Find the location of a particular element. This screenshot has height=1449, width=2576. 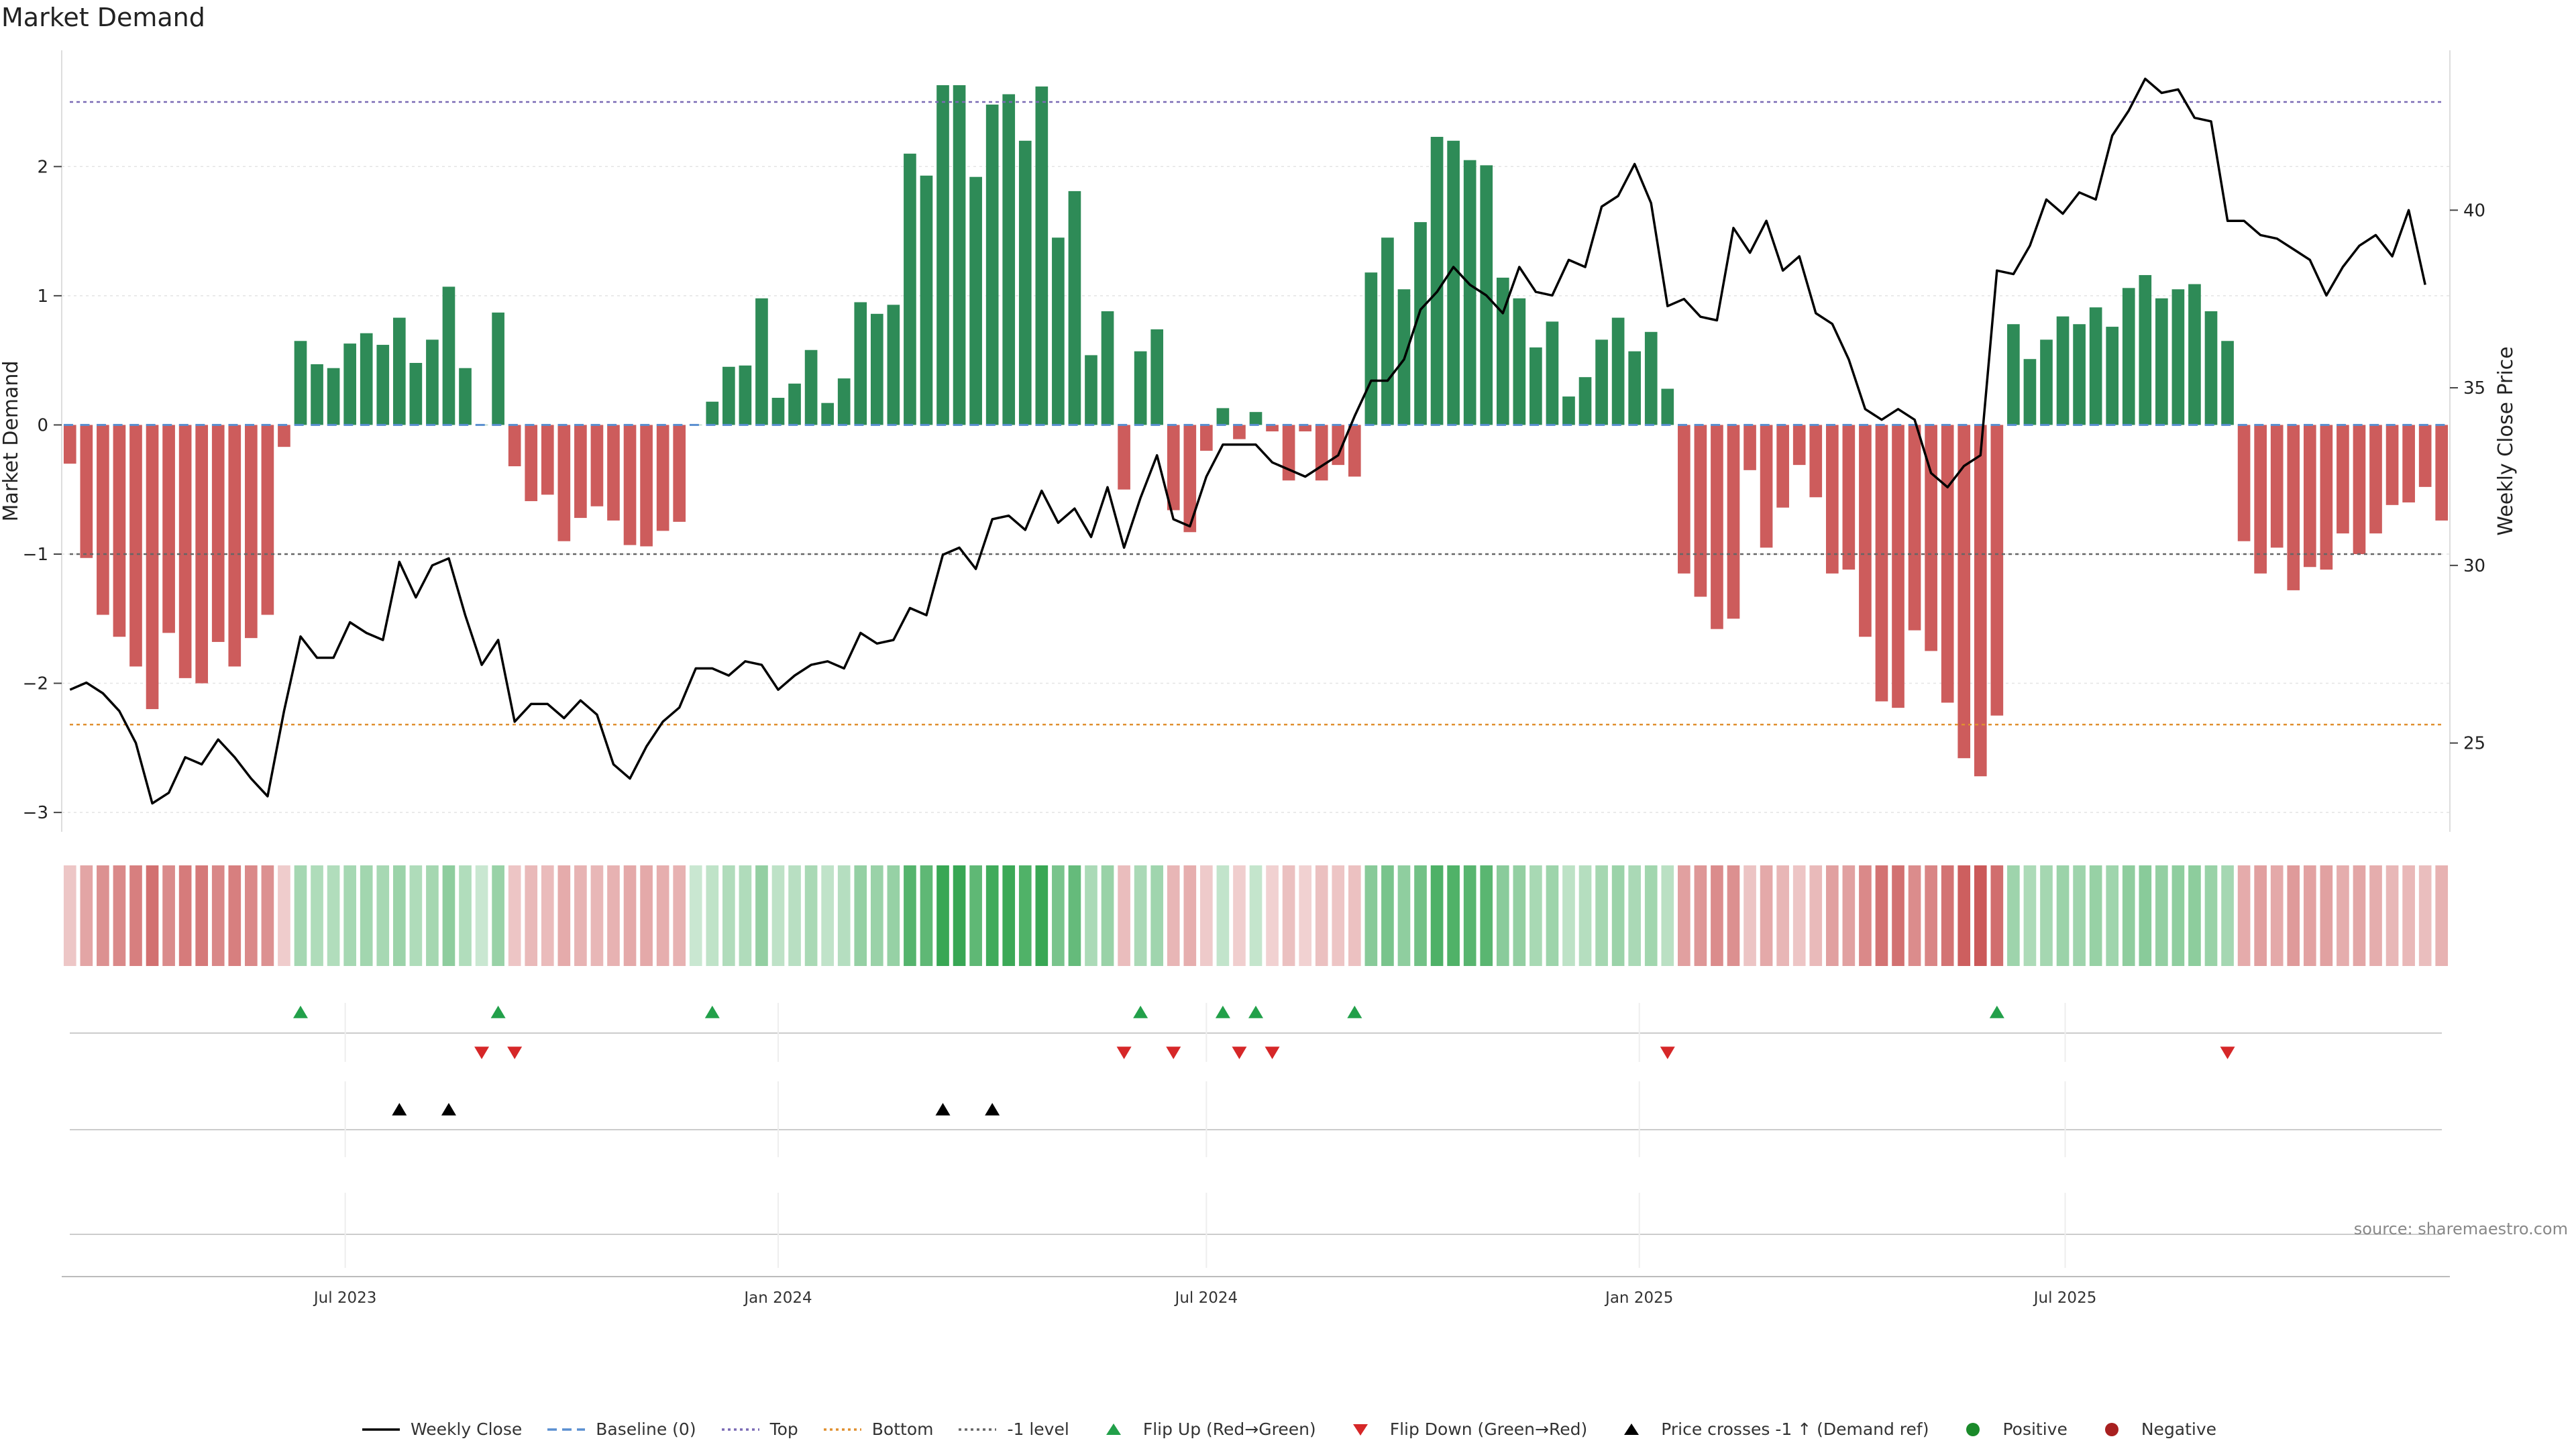

price-cross-marker is located at coordinates (448, 1109).